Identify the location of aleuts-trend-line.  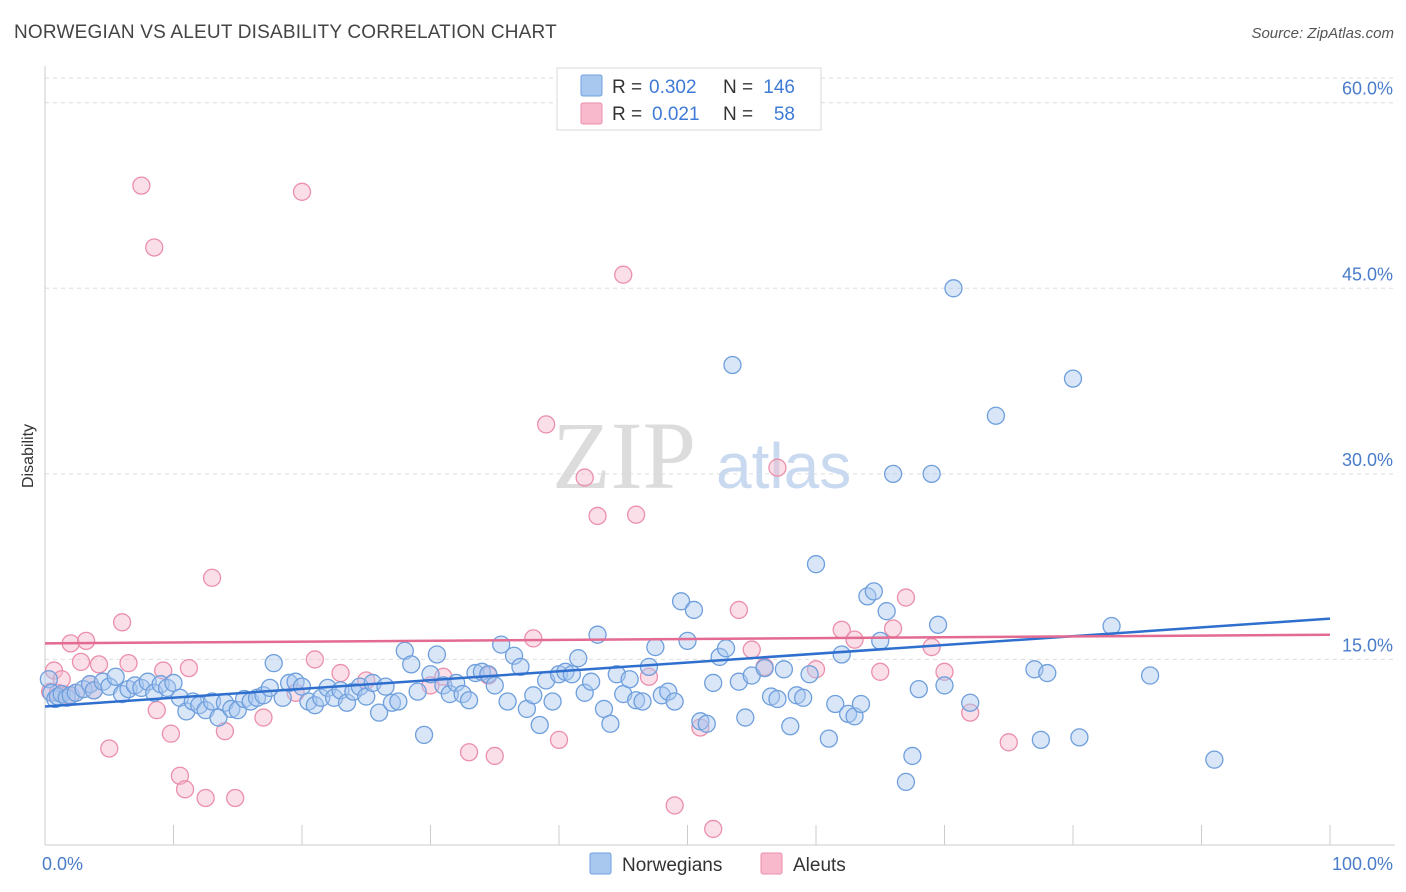
(687, 639).